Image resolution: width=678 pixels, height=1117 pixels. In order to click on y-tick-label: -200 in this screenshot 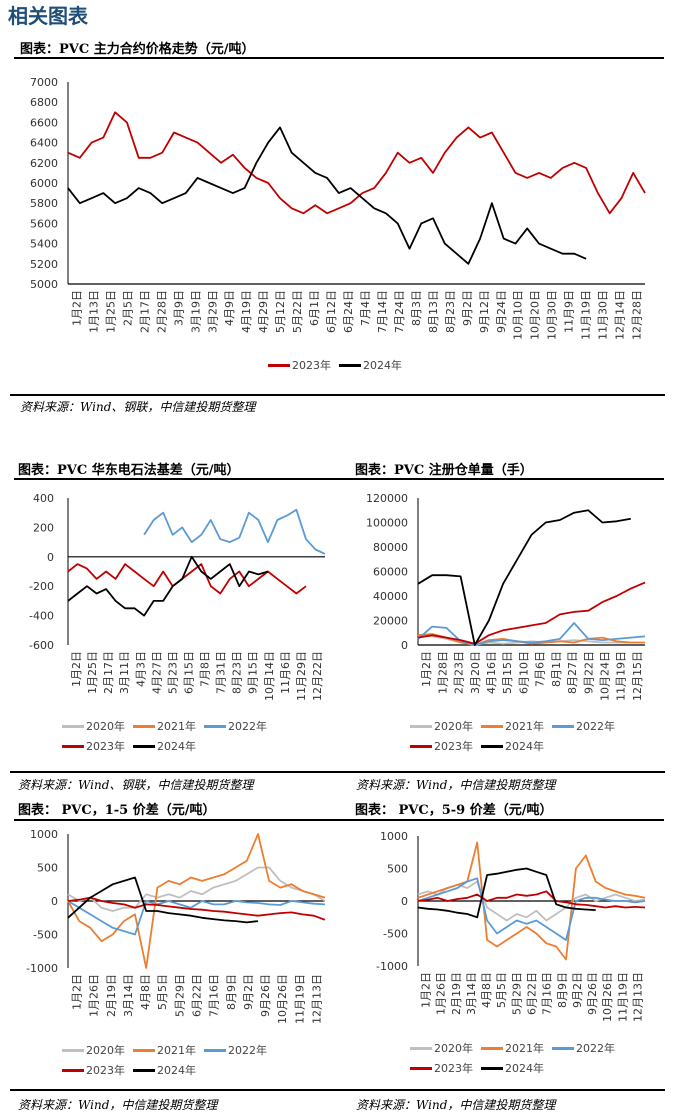, I will do `click(41, 586)`.